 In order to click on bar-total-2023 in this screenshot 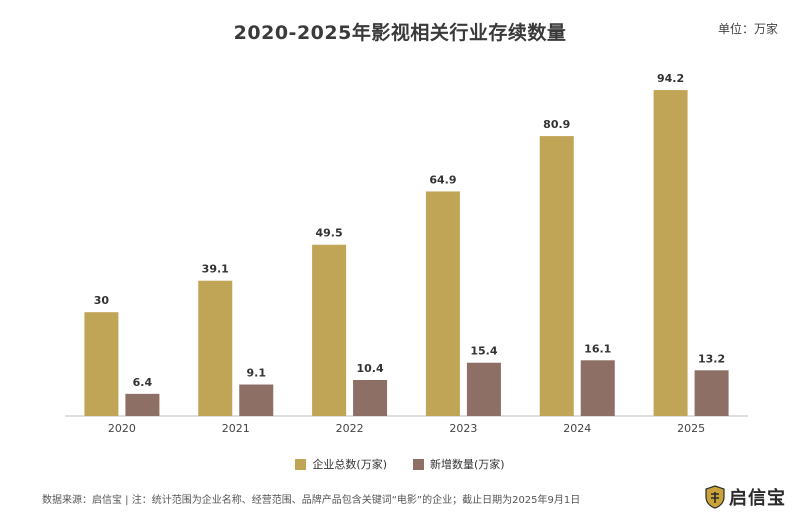, I will do `click(442, 303)`.